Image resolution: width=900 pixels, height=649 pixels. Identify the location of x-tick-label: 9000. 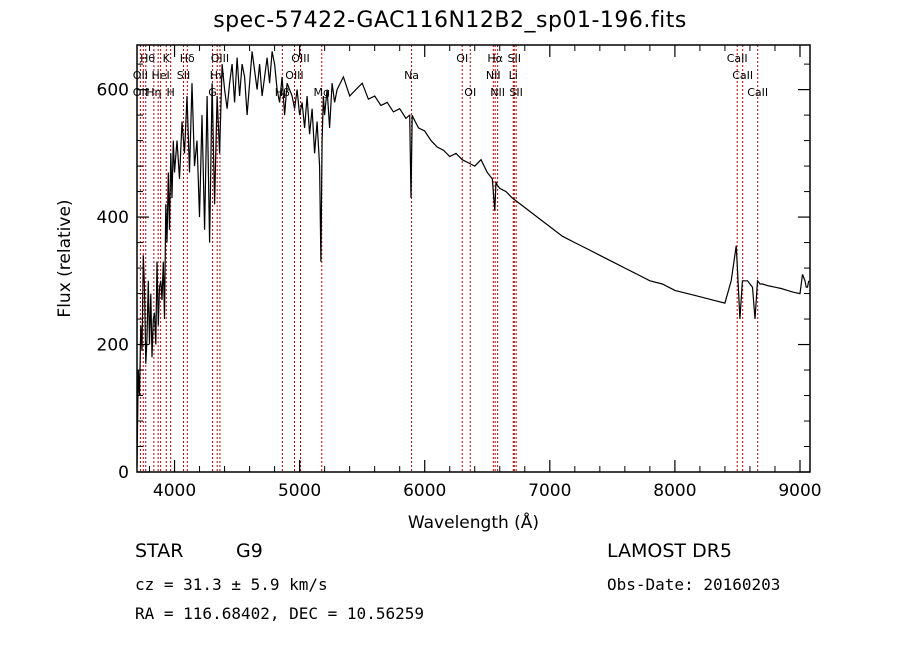
(799, 491).